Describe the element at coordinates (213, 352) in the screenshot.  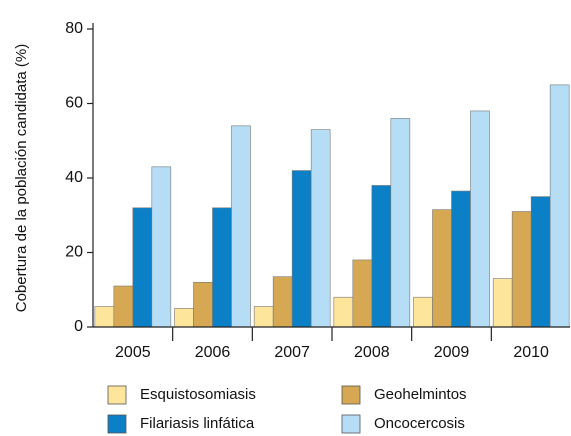
I see `x-tick-label: 2006` at that location.